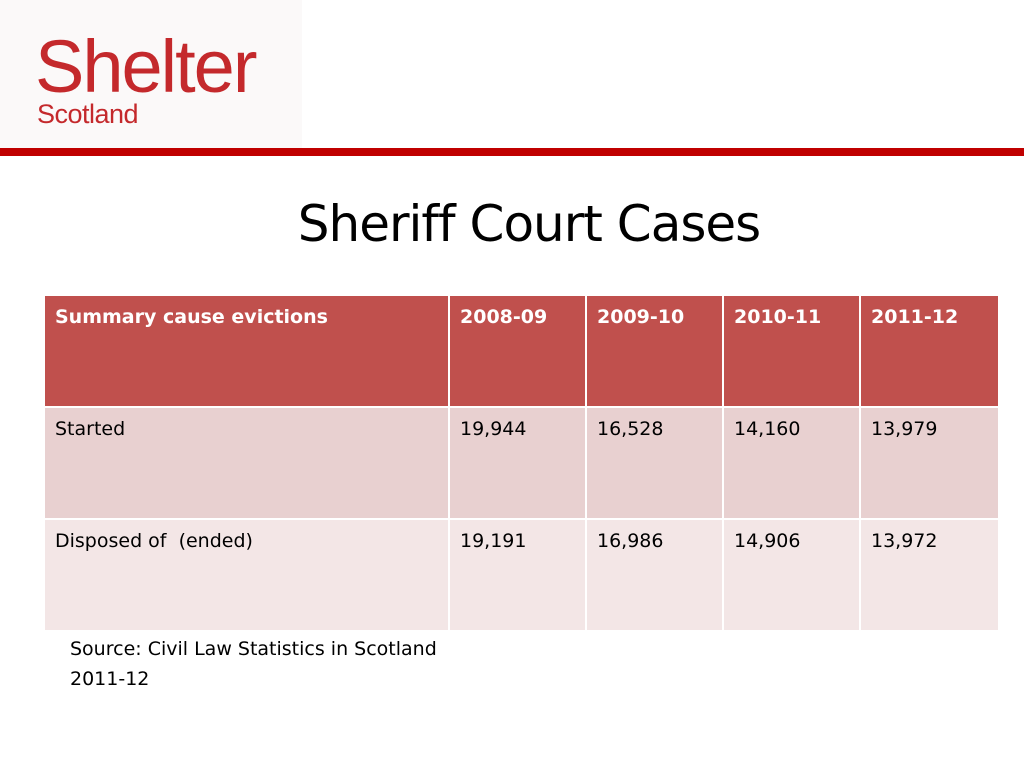 Image resolution: width=1024 pixels, height=768 pixels. What do you see at coordinates (512, 152) in the screenshot?
I see `header-divider` at bounding box center [512, 152].